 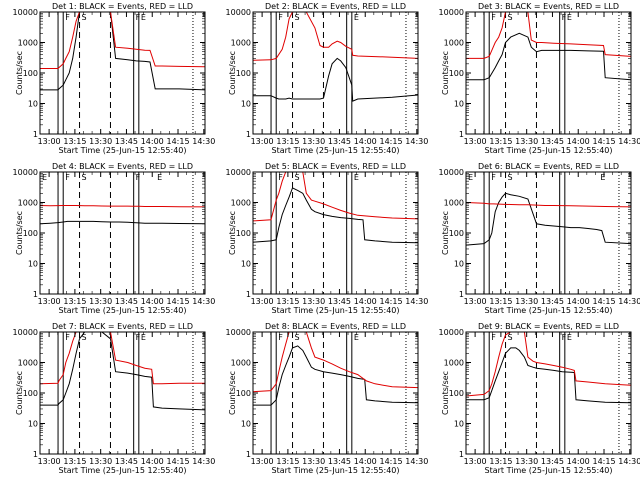 What do you see at coordinates (122, 6) in the screenshot?
I see `chart-title: Det 1: BLACK = Events, RED = LLD` at bounding box center [122, 6].